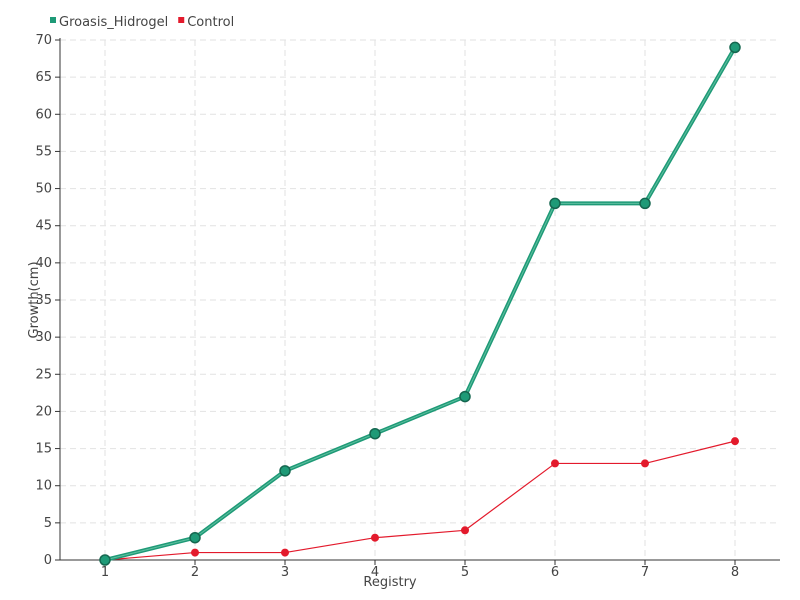 The image size is (800, 600). What do you see at coordinates (43, 114) in the screenshot?
I see `y-tick-label: 60` at bounding box center [43, 114].